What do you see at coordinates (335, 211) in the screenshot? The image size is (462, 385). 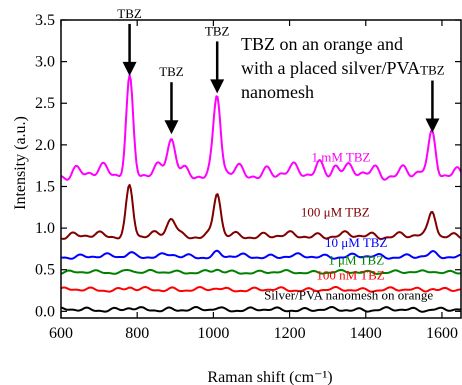 I see `series-label: 100 μM TBZ` at bounding box center [335, 211].